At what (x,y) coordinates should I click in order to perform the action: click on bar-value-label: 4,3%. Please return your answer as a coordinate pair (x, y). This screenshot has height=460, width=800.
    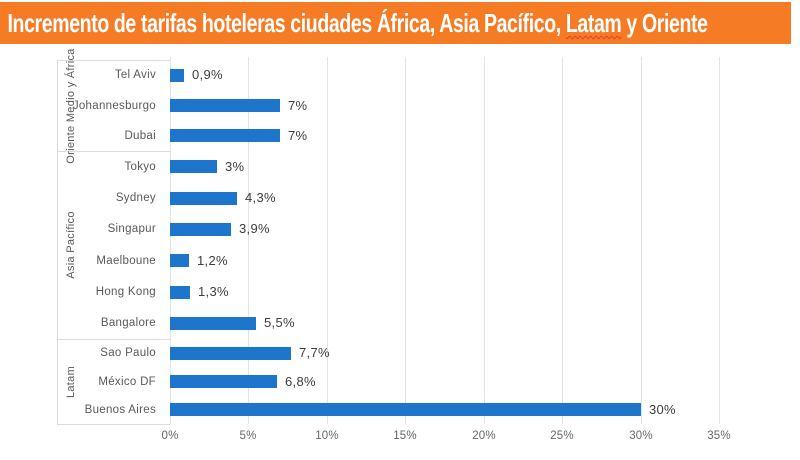
    Looking at the image, I should click on (260, 197).